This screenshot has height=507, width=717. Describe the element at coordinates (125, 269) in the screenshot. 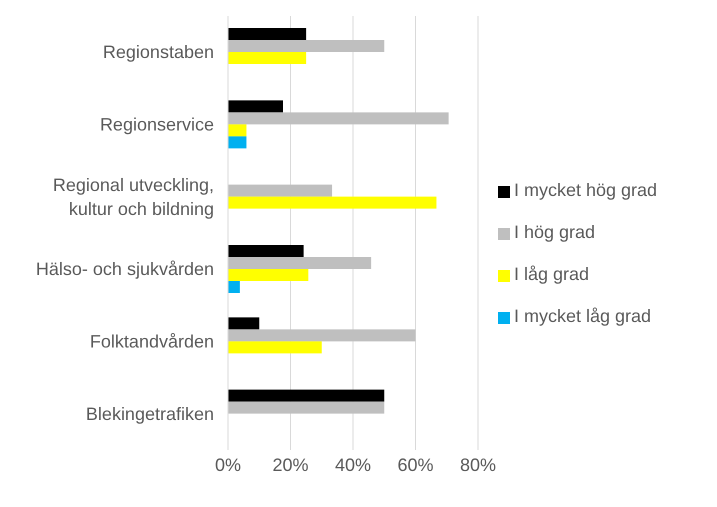

I see `y-tick-label: Hälso- och sjukvården` at that location.